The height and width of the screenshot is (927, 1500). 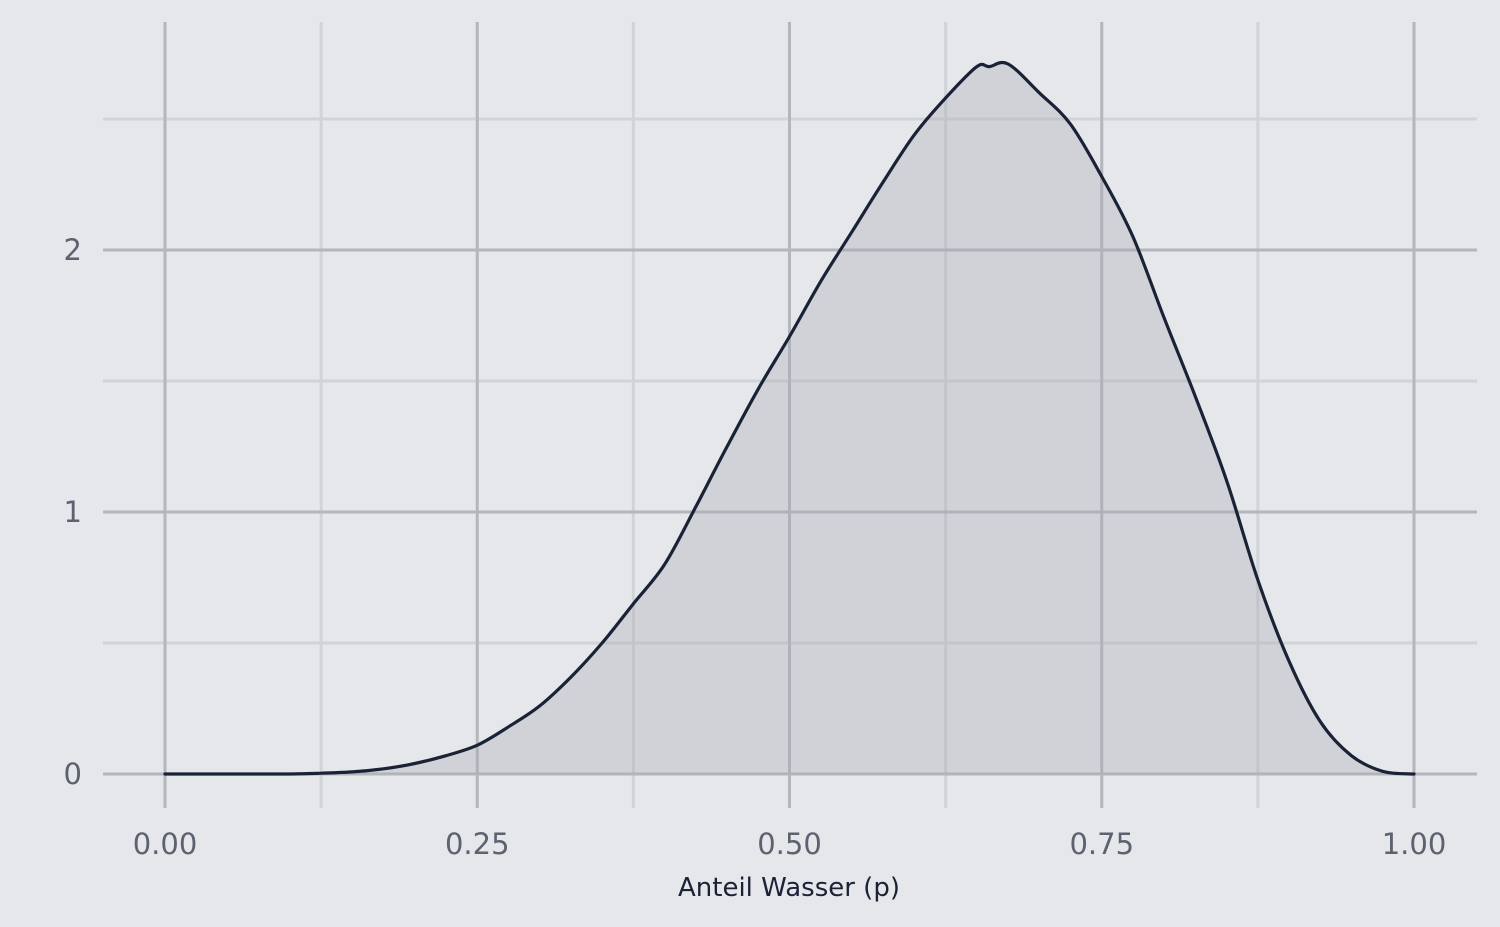 I want to click on x-axis-tick-labels: 0.00 0.25 0.50 0.75 1.00, so click(x=790, y=844).